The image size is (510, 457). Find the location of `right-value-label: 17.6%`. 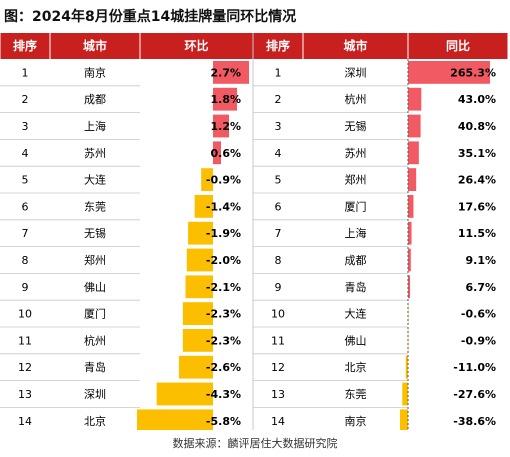

right-value-label: 17.6% is located at coordinates (477, 206).